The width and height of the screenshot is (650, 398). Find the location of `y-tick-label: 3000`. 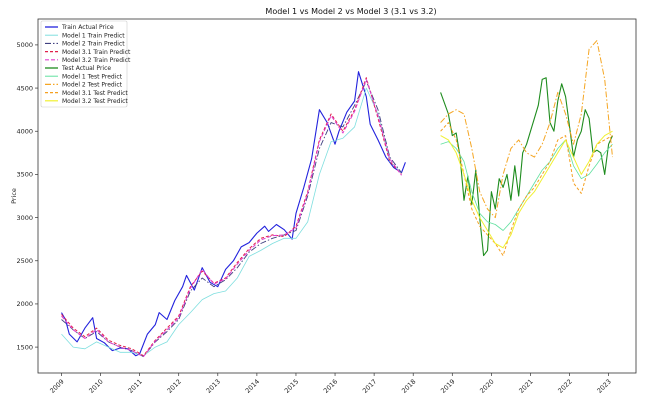

y-tick-label: 3000 is located at coordinates (24, 218).